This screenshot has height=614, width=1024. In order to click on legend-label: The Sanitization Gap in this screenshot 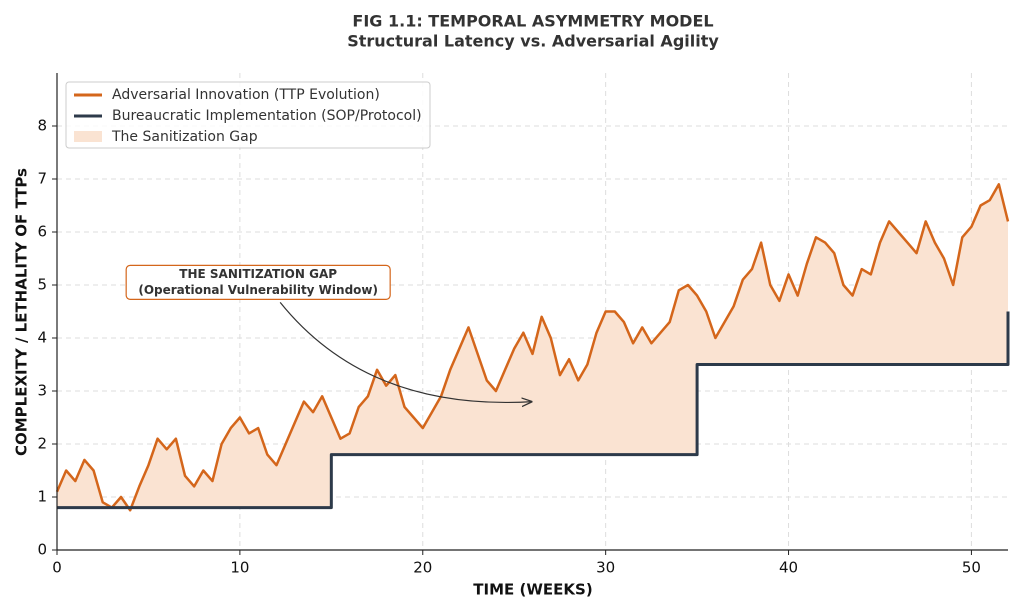, I will do `click(184, 137)`.